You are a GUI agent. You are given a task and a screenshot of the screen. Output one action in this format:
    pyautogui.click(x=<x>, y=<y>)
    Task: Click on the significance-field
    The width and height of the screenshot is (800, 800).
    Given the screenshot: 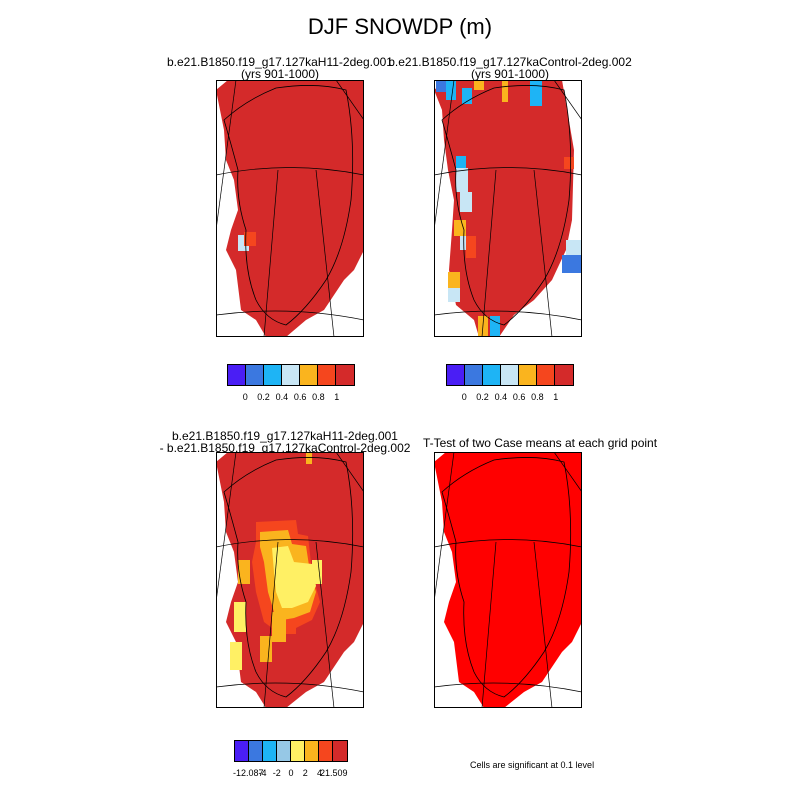 What is the action you would take?
    pyautogui.click(x=508, y=580)
    